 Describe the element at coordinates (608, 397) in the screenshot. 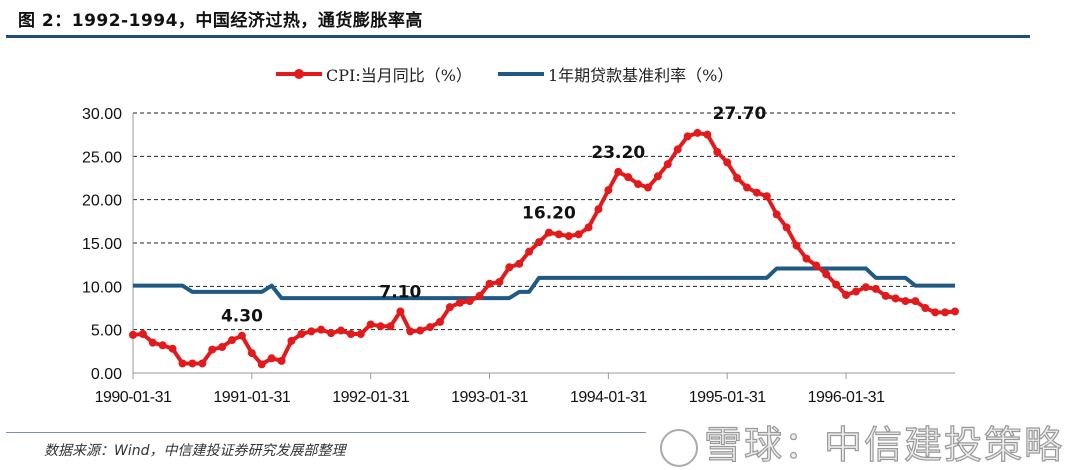

I see `x-tick-label: 1994-01-31` at that location.